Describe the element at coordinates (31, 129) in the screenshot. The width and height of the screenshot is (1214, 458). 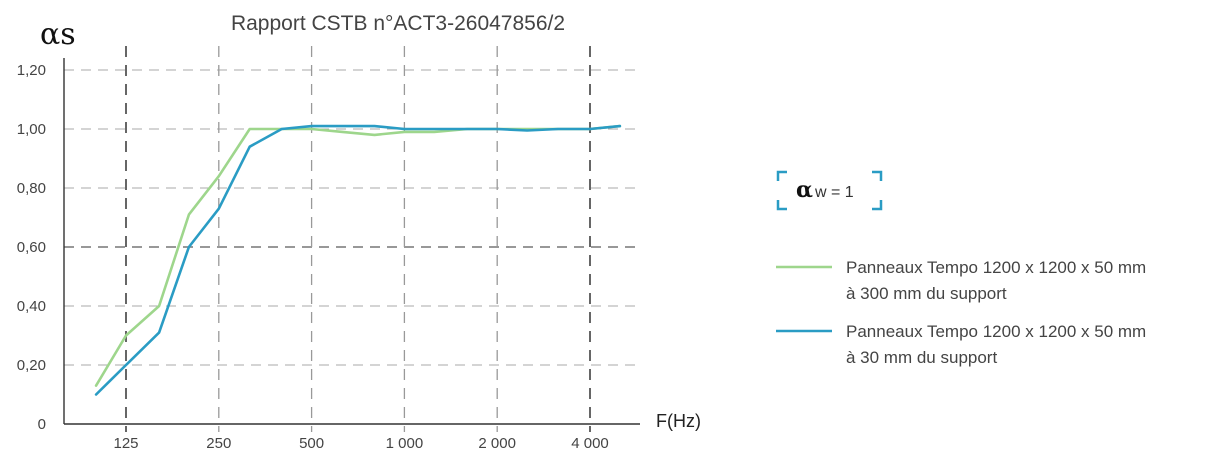
I see `y-tick-label: 1,00` at that location.